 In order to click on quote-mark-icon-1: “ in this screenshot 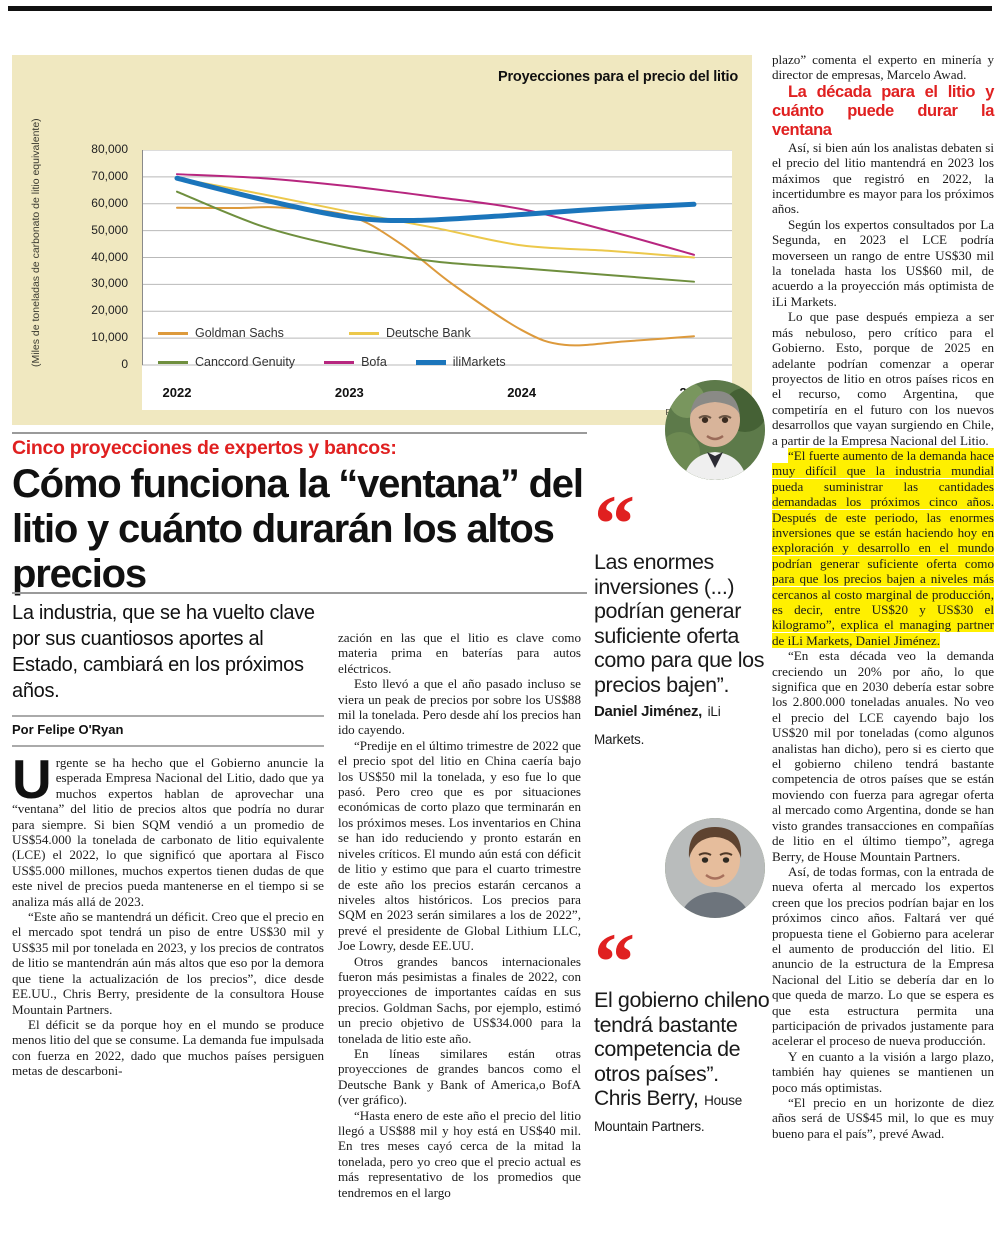, I will do `click(614, 523)`.